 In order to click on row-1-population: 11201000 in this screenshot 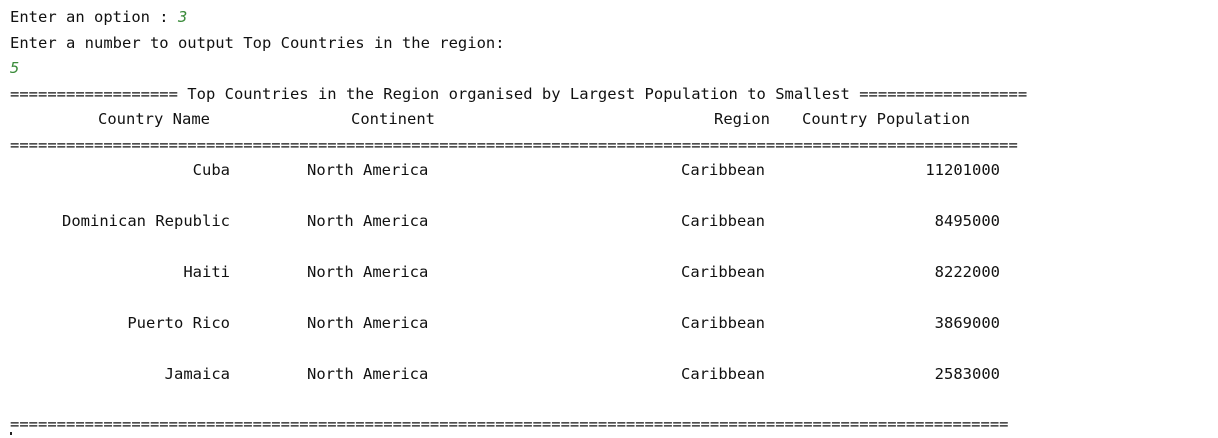, I will do `click(962, 170)`.